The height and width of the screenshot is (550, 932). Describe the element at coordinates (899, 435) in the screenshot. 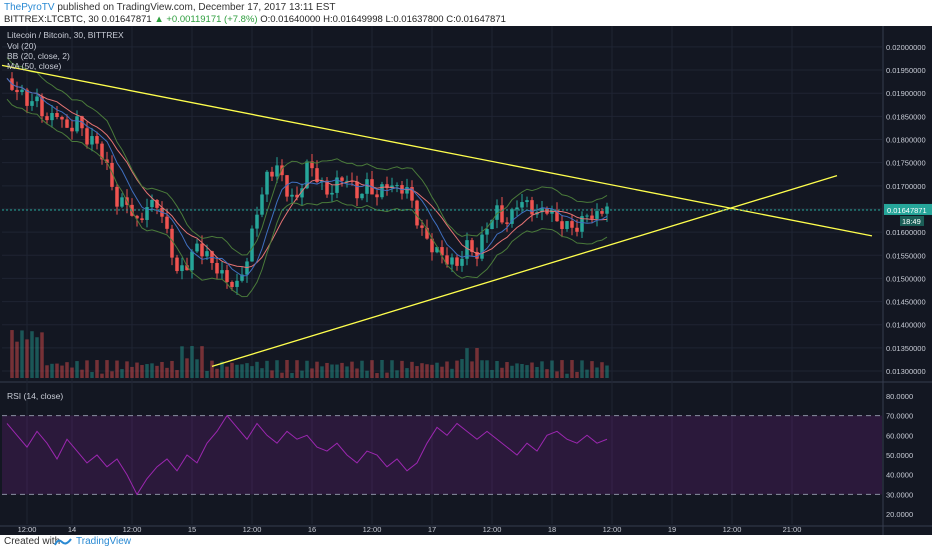

I see `rsi-y-tick-label: 60.0000` at that location.